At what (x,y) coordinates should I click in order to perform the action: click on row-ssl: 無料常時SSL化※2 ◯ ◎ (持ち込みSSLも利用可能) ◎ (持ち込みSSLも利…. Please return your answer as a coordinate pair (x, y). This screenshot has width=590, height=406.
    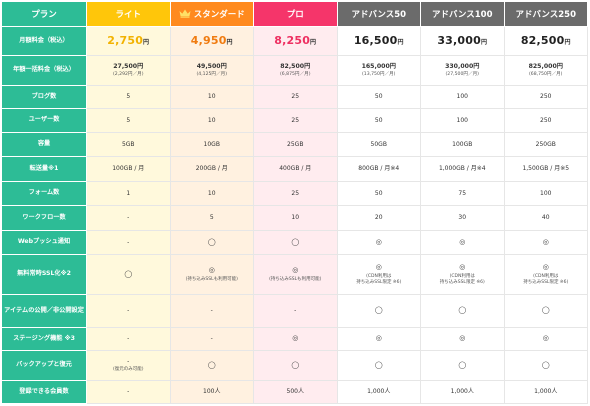
    Looking at the image, I should click on (295, 275).